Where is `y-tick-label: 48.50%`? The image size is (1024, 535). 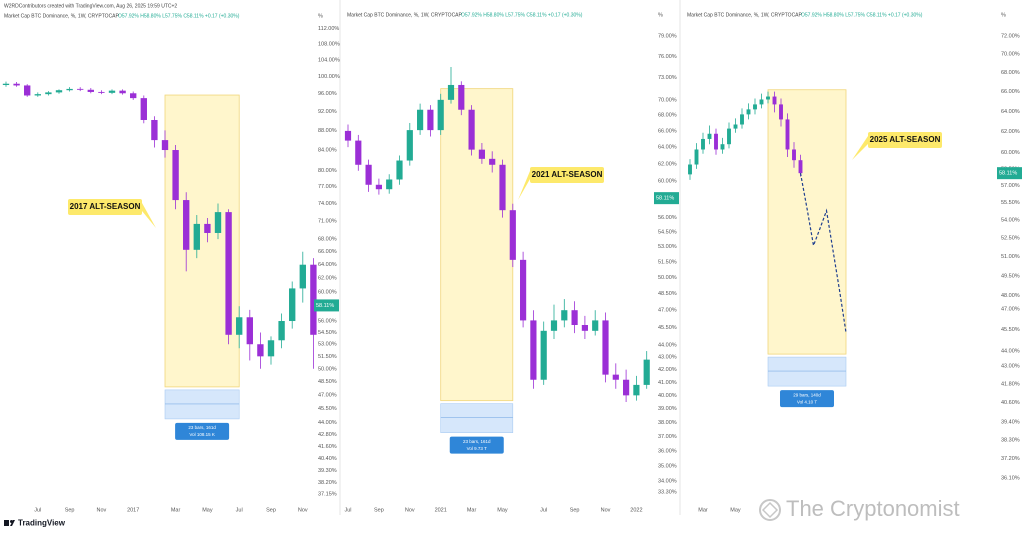
y-tick-label: 48.50% is located at coordinates (667, 294).